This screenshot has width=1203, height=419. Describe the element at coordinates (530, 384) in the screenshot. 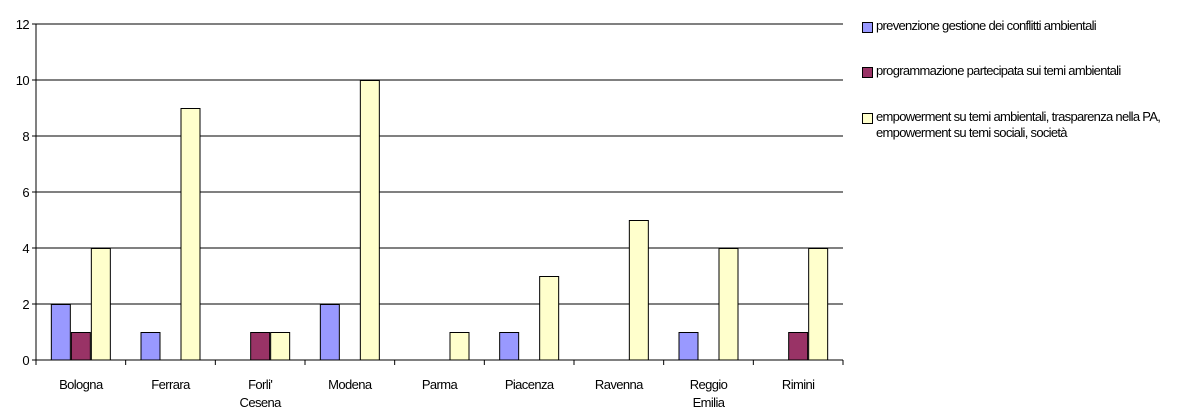

I see `x-tick-label: Piacenza` at that location.